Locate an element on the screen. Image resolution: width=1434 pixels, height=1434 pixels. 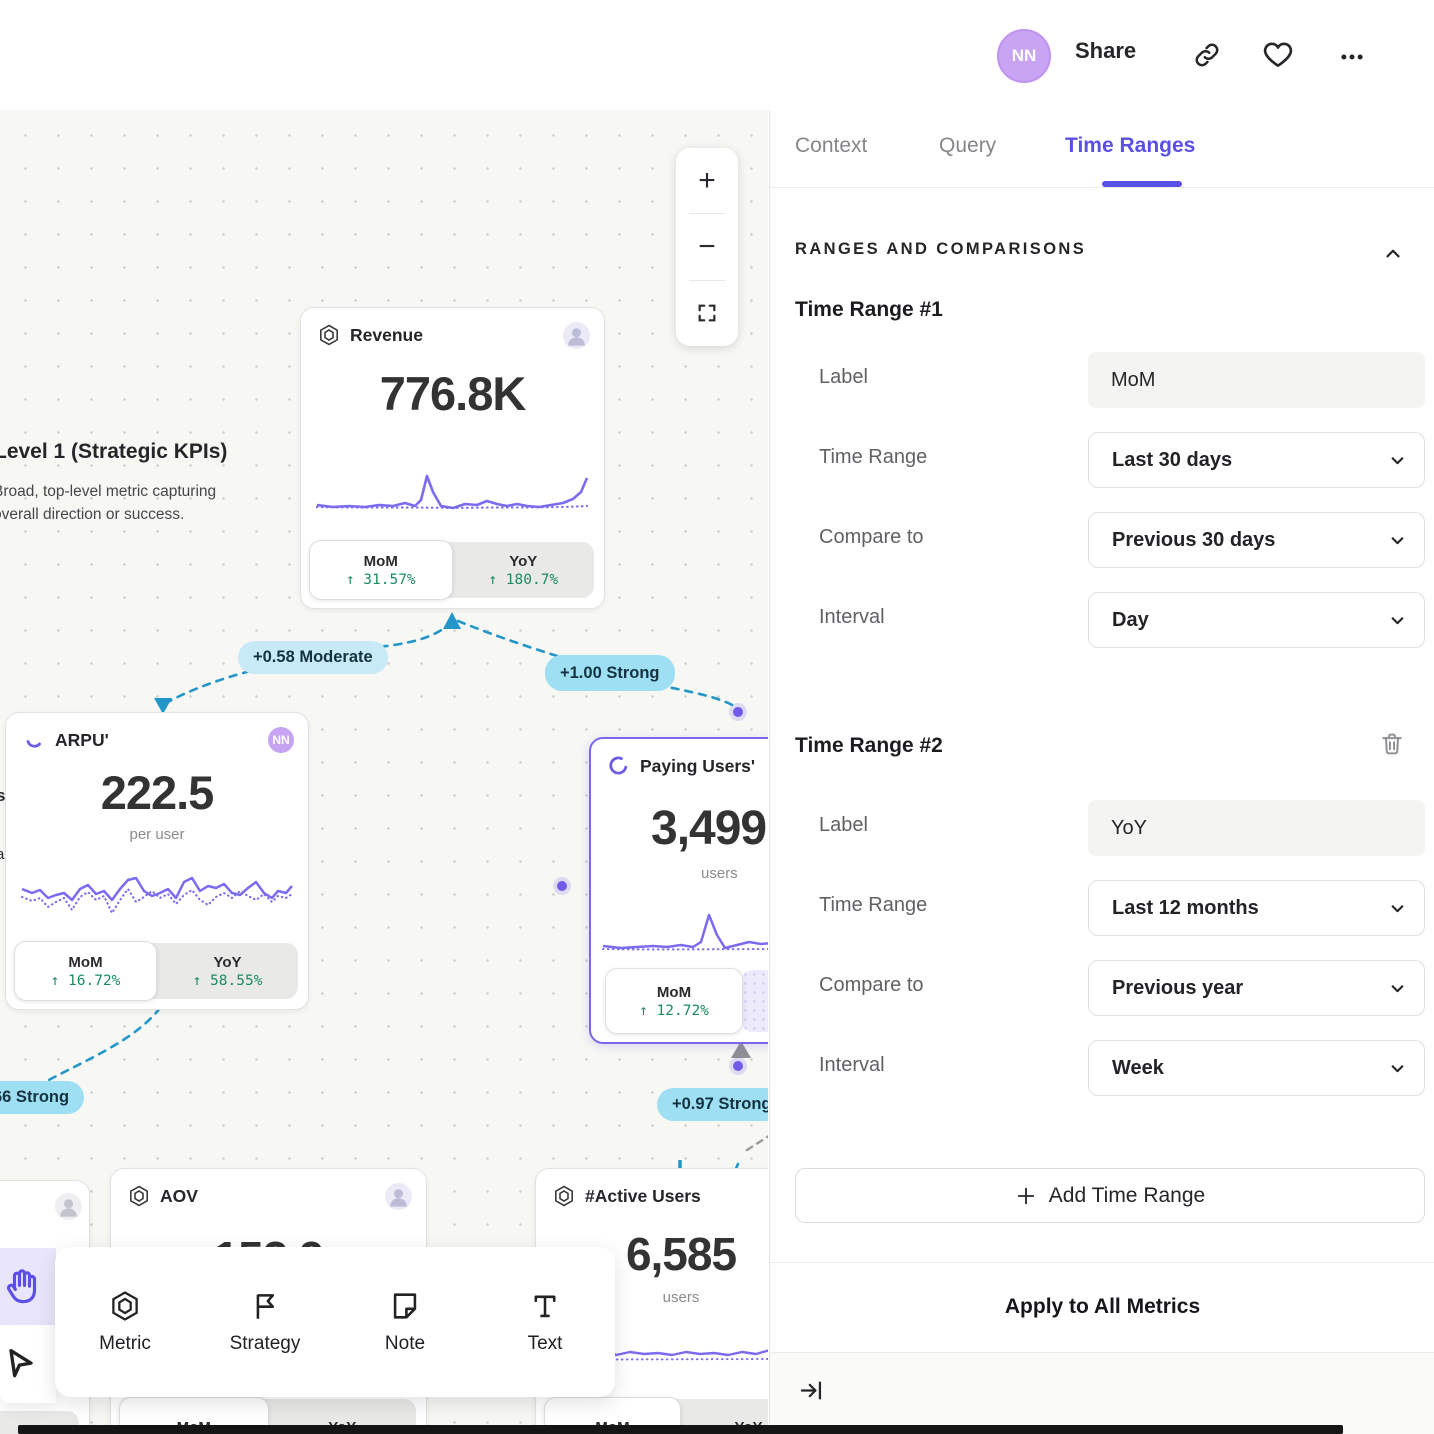
select-value: Last 12 months is located at coordinates (1185, 907).